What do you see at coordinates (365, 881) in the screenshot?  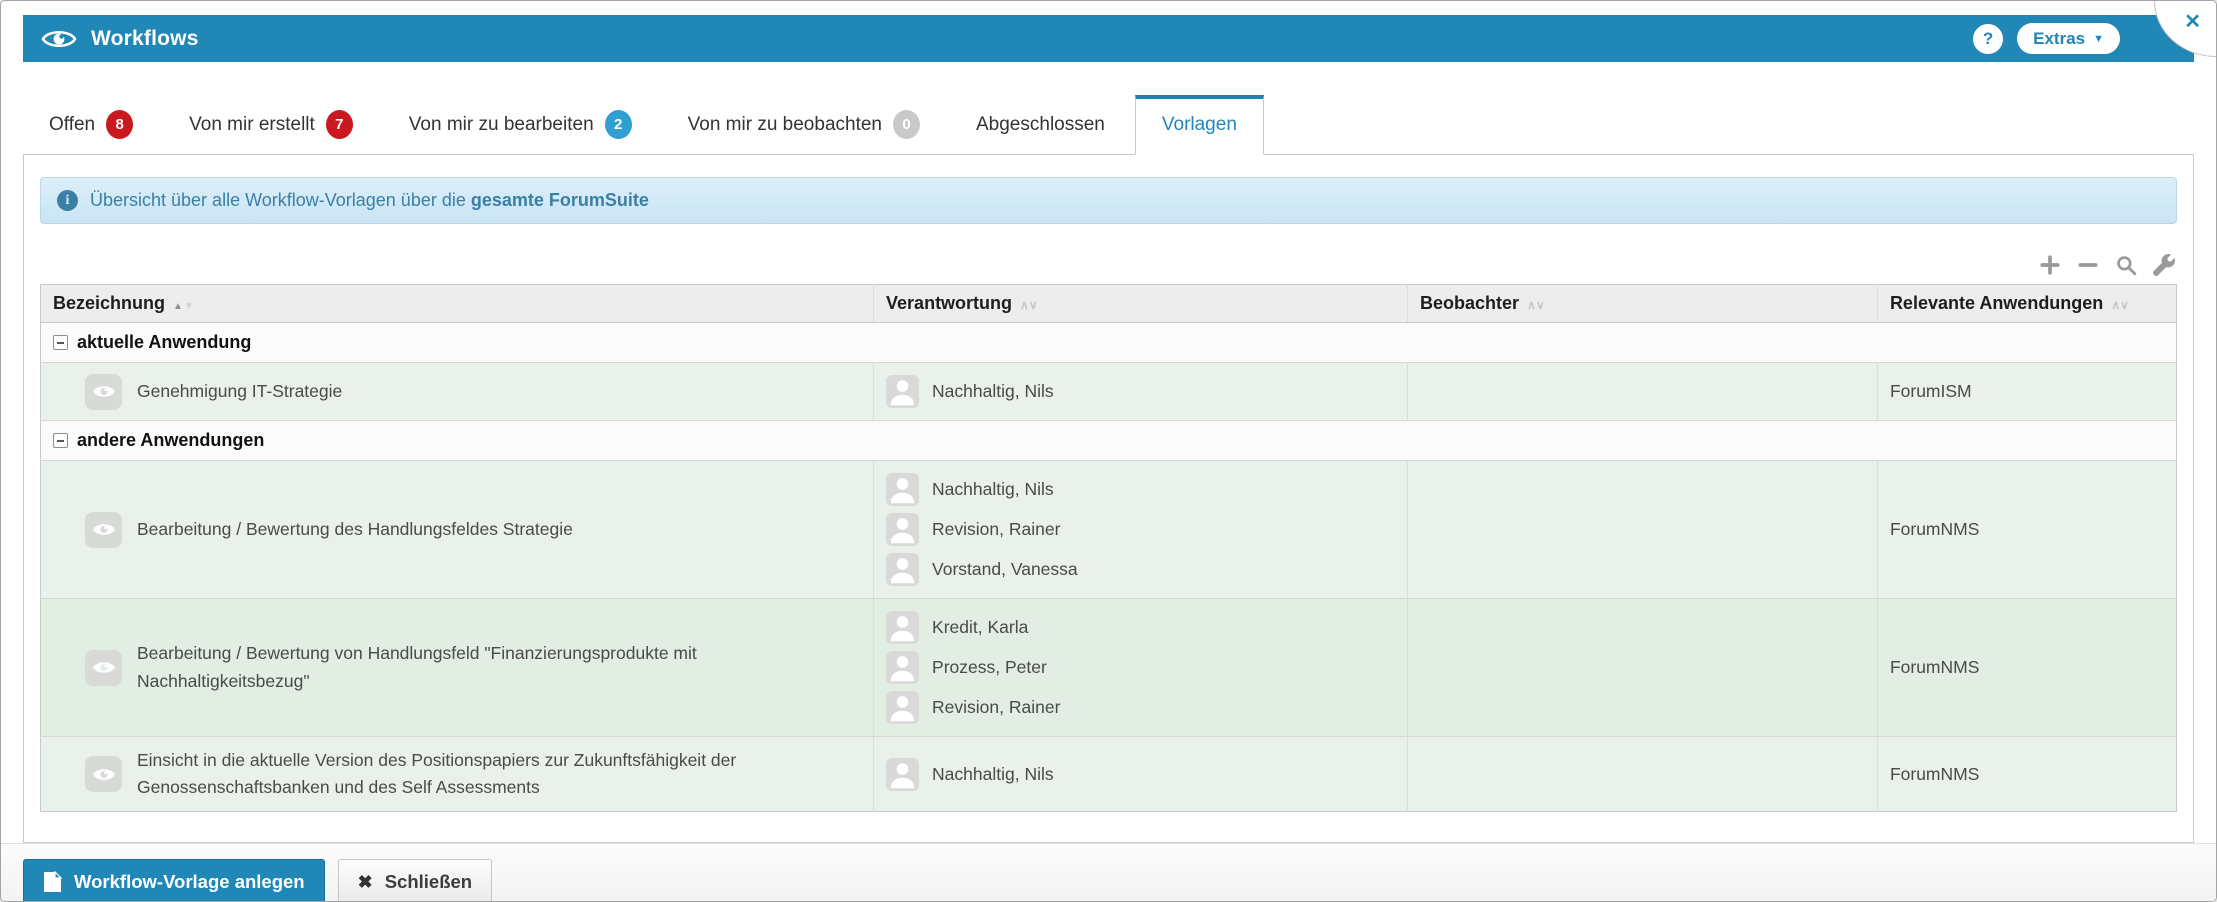 I see `x-icon: ✖` at bounding box center [365, 881].